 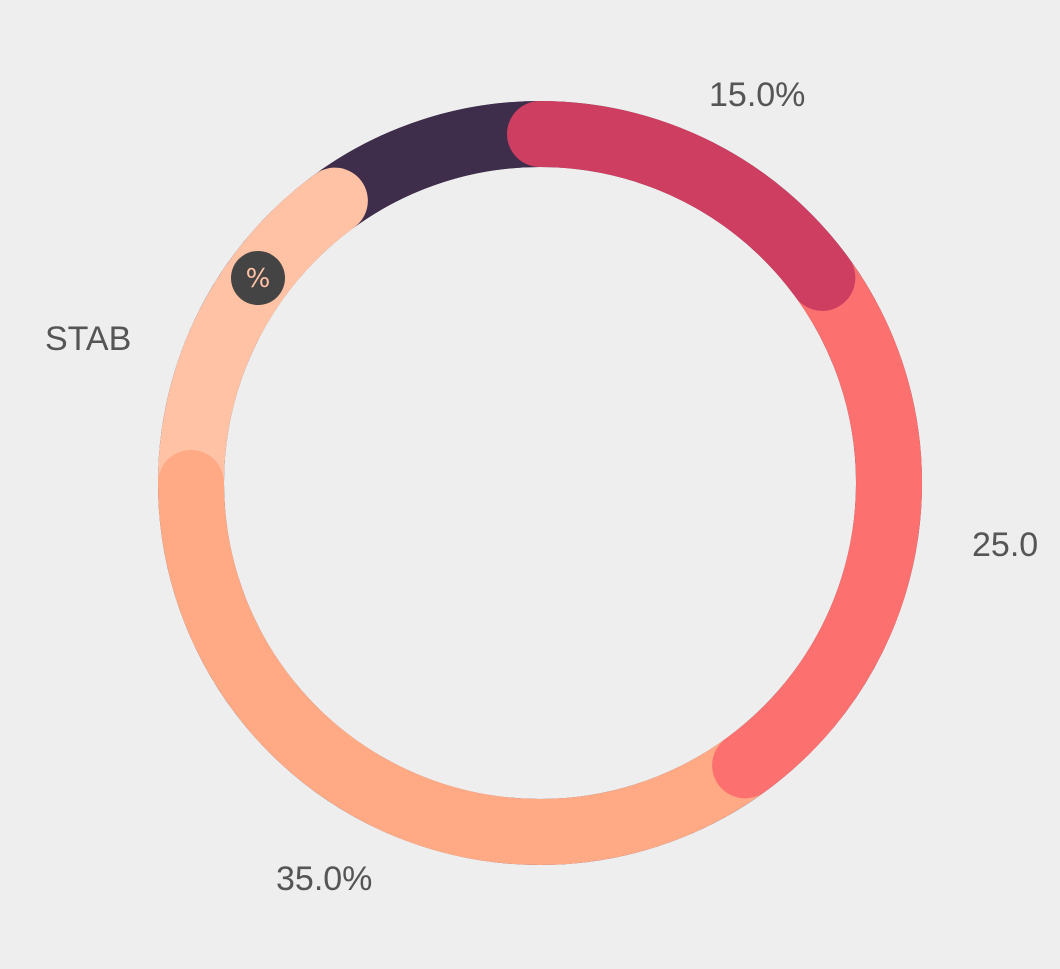 I want to click on percent-badge-dot, so click(x=258, y=278).